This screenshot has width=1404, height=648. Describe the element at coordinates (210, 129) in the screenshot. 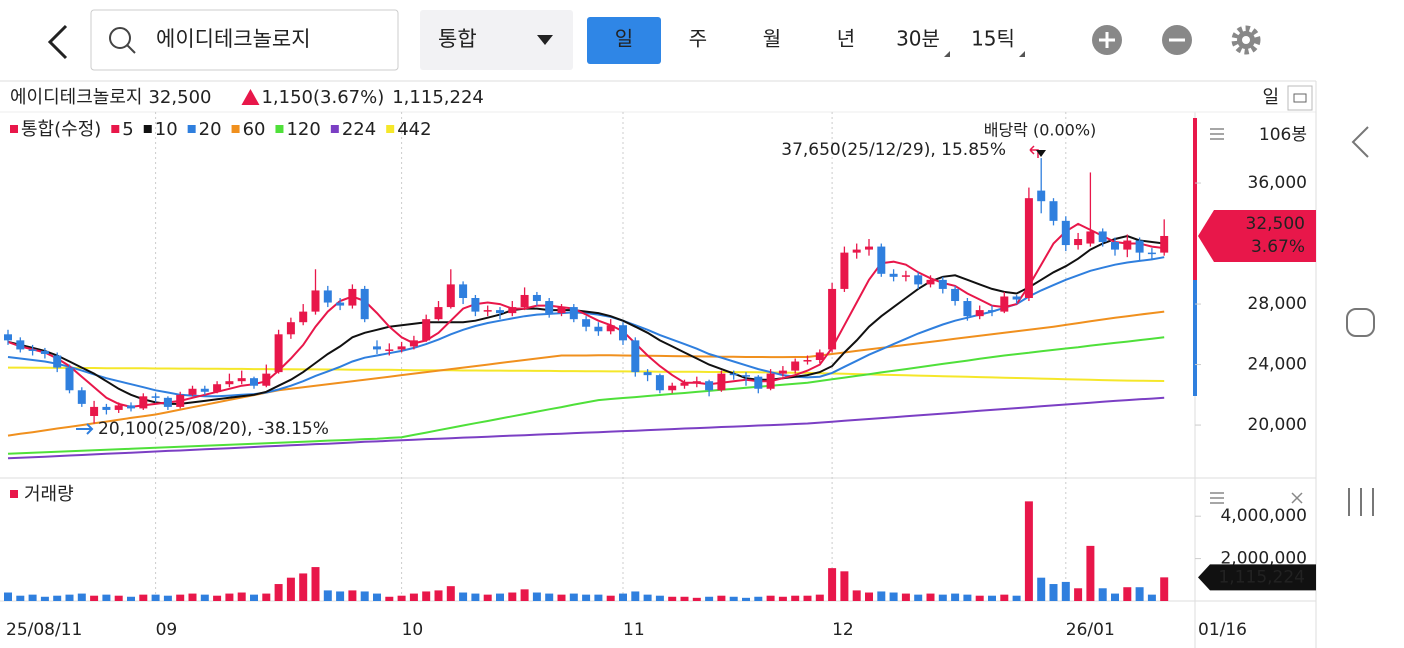

I see `legend-label: 20` at that location.